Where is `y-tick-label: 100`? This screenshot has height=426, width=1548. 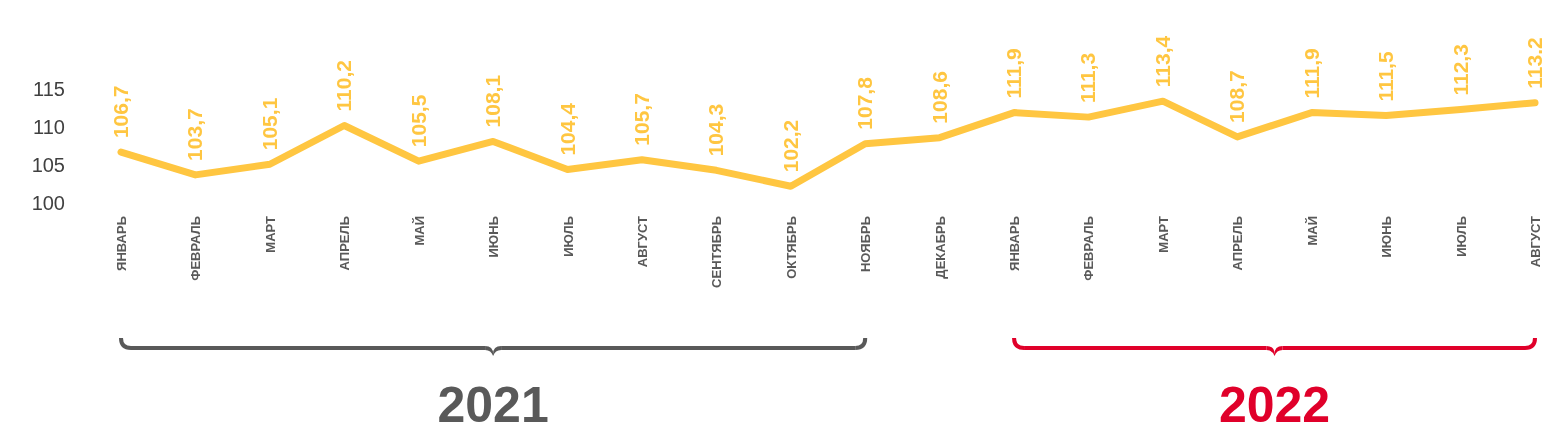
y-tick-label: 100 is located at coordinates (48, 203).